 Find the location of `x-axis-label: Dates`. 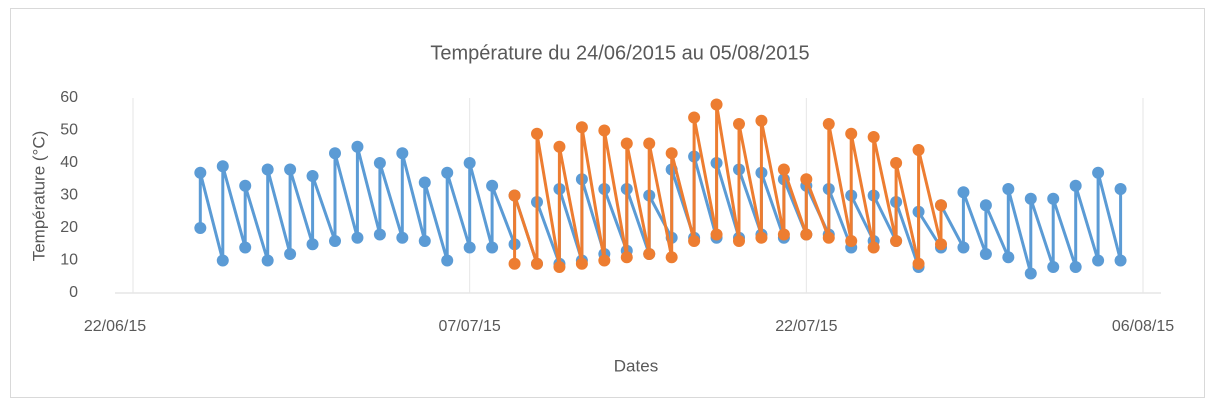

x-axis-label: Dates is located at coordinates (636, 365).